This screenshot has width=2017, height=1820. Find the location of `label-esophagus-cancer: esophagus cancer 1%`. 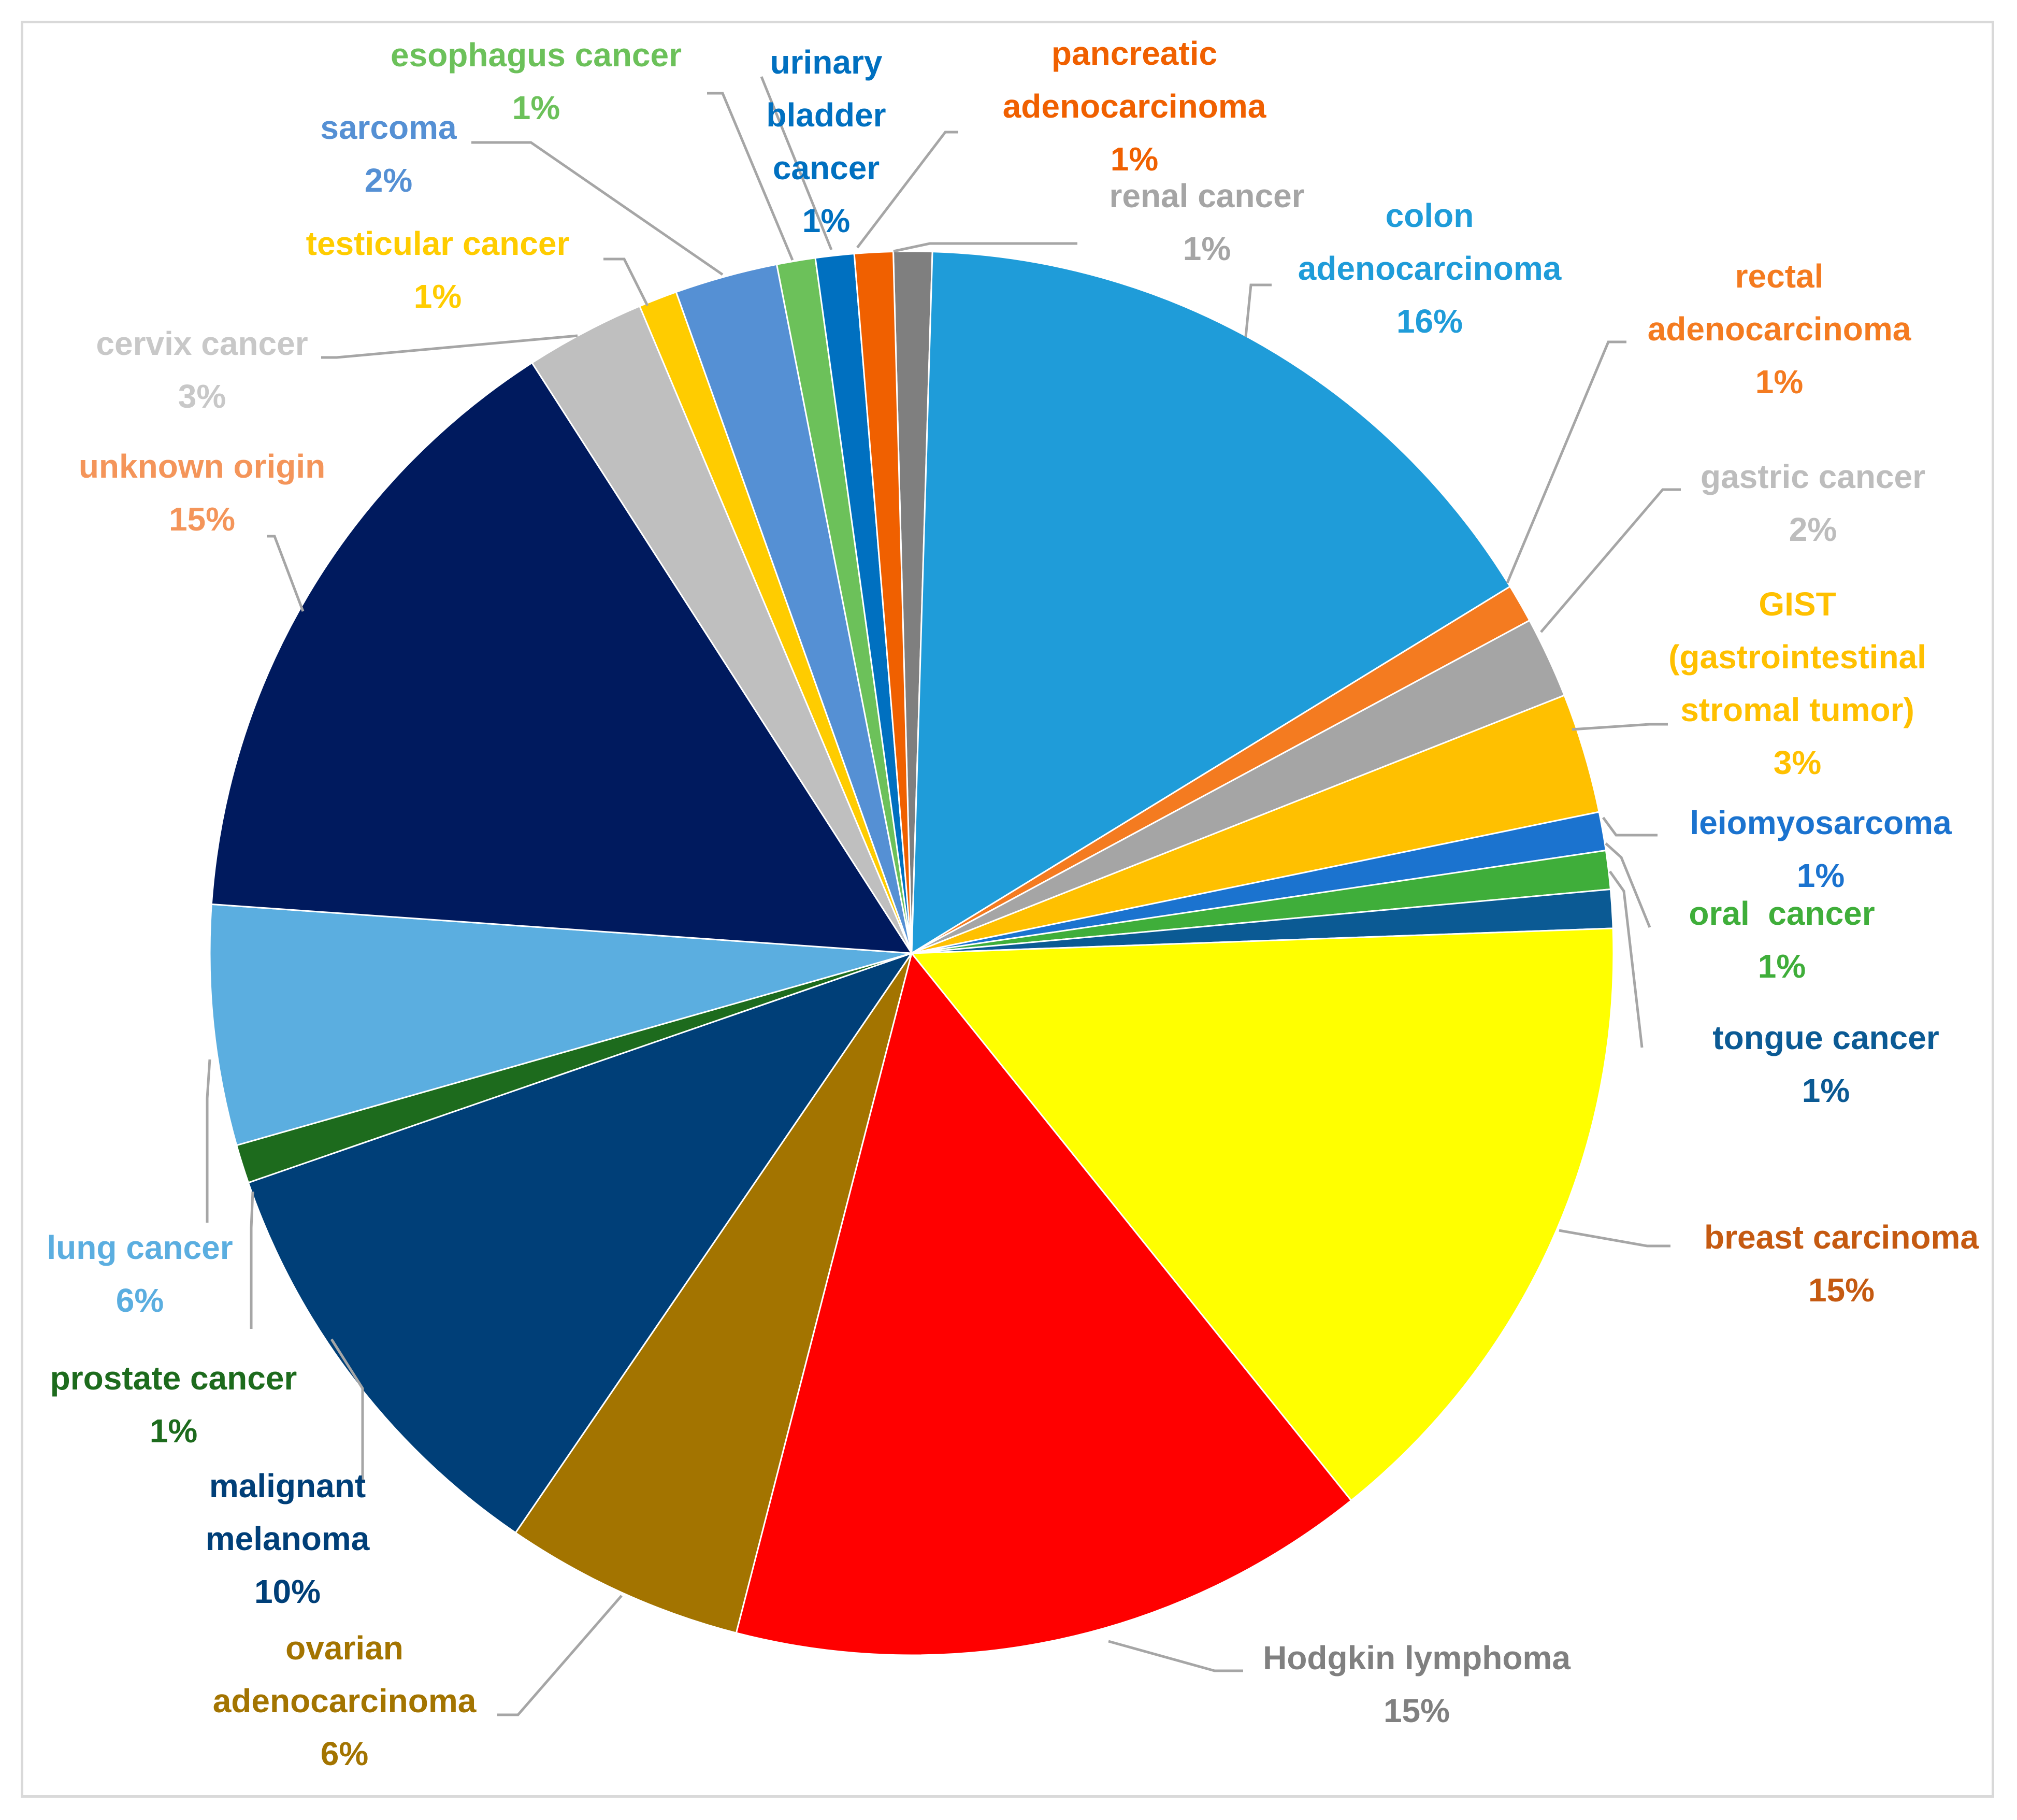

label-esophagus-cancer: esophagus cancer 1% is located at coordinates (537, 81).